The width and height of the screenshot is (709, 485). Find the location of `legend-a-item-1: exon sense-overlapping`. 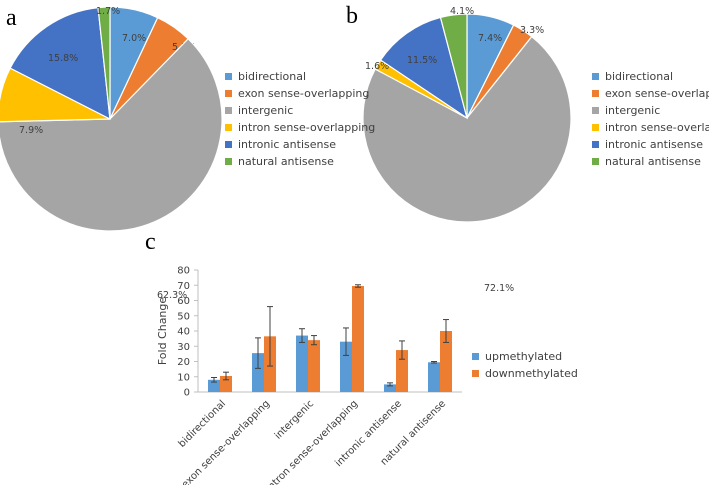

legend-a-item-1: exon sense-overlapping is located at coordinates (300, 93).